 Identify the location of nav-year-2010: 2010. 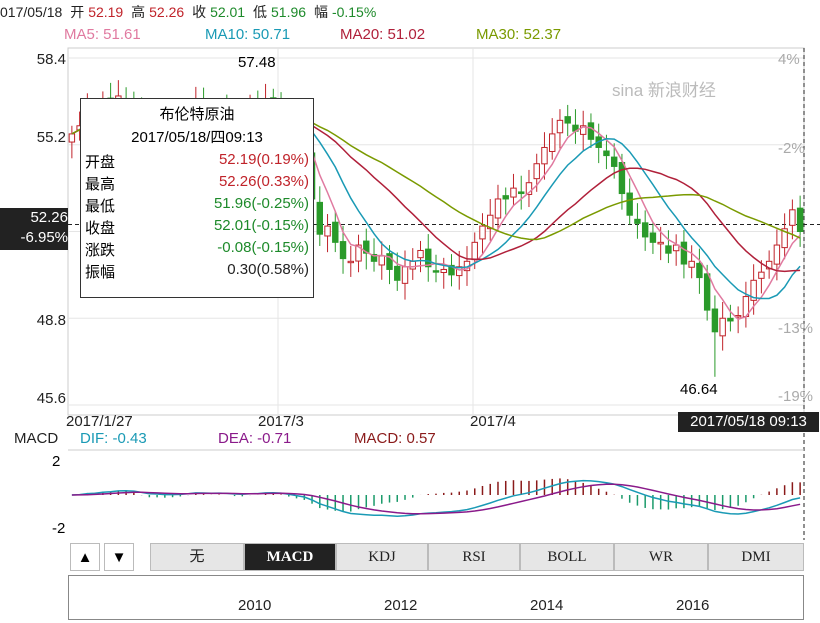
(255, 605).